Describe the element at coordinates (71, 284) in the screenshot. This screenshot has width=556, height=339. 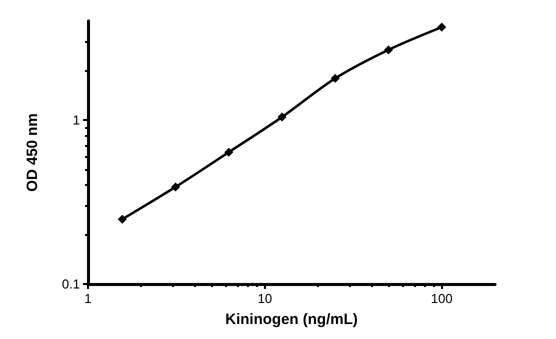
I see `y-tick-label: 0.1` at that location.